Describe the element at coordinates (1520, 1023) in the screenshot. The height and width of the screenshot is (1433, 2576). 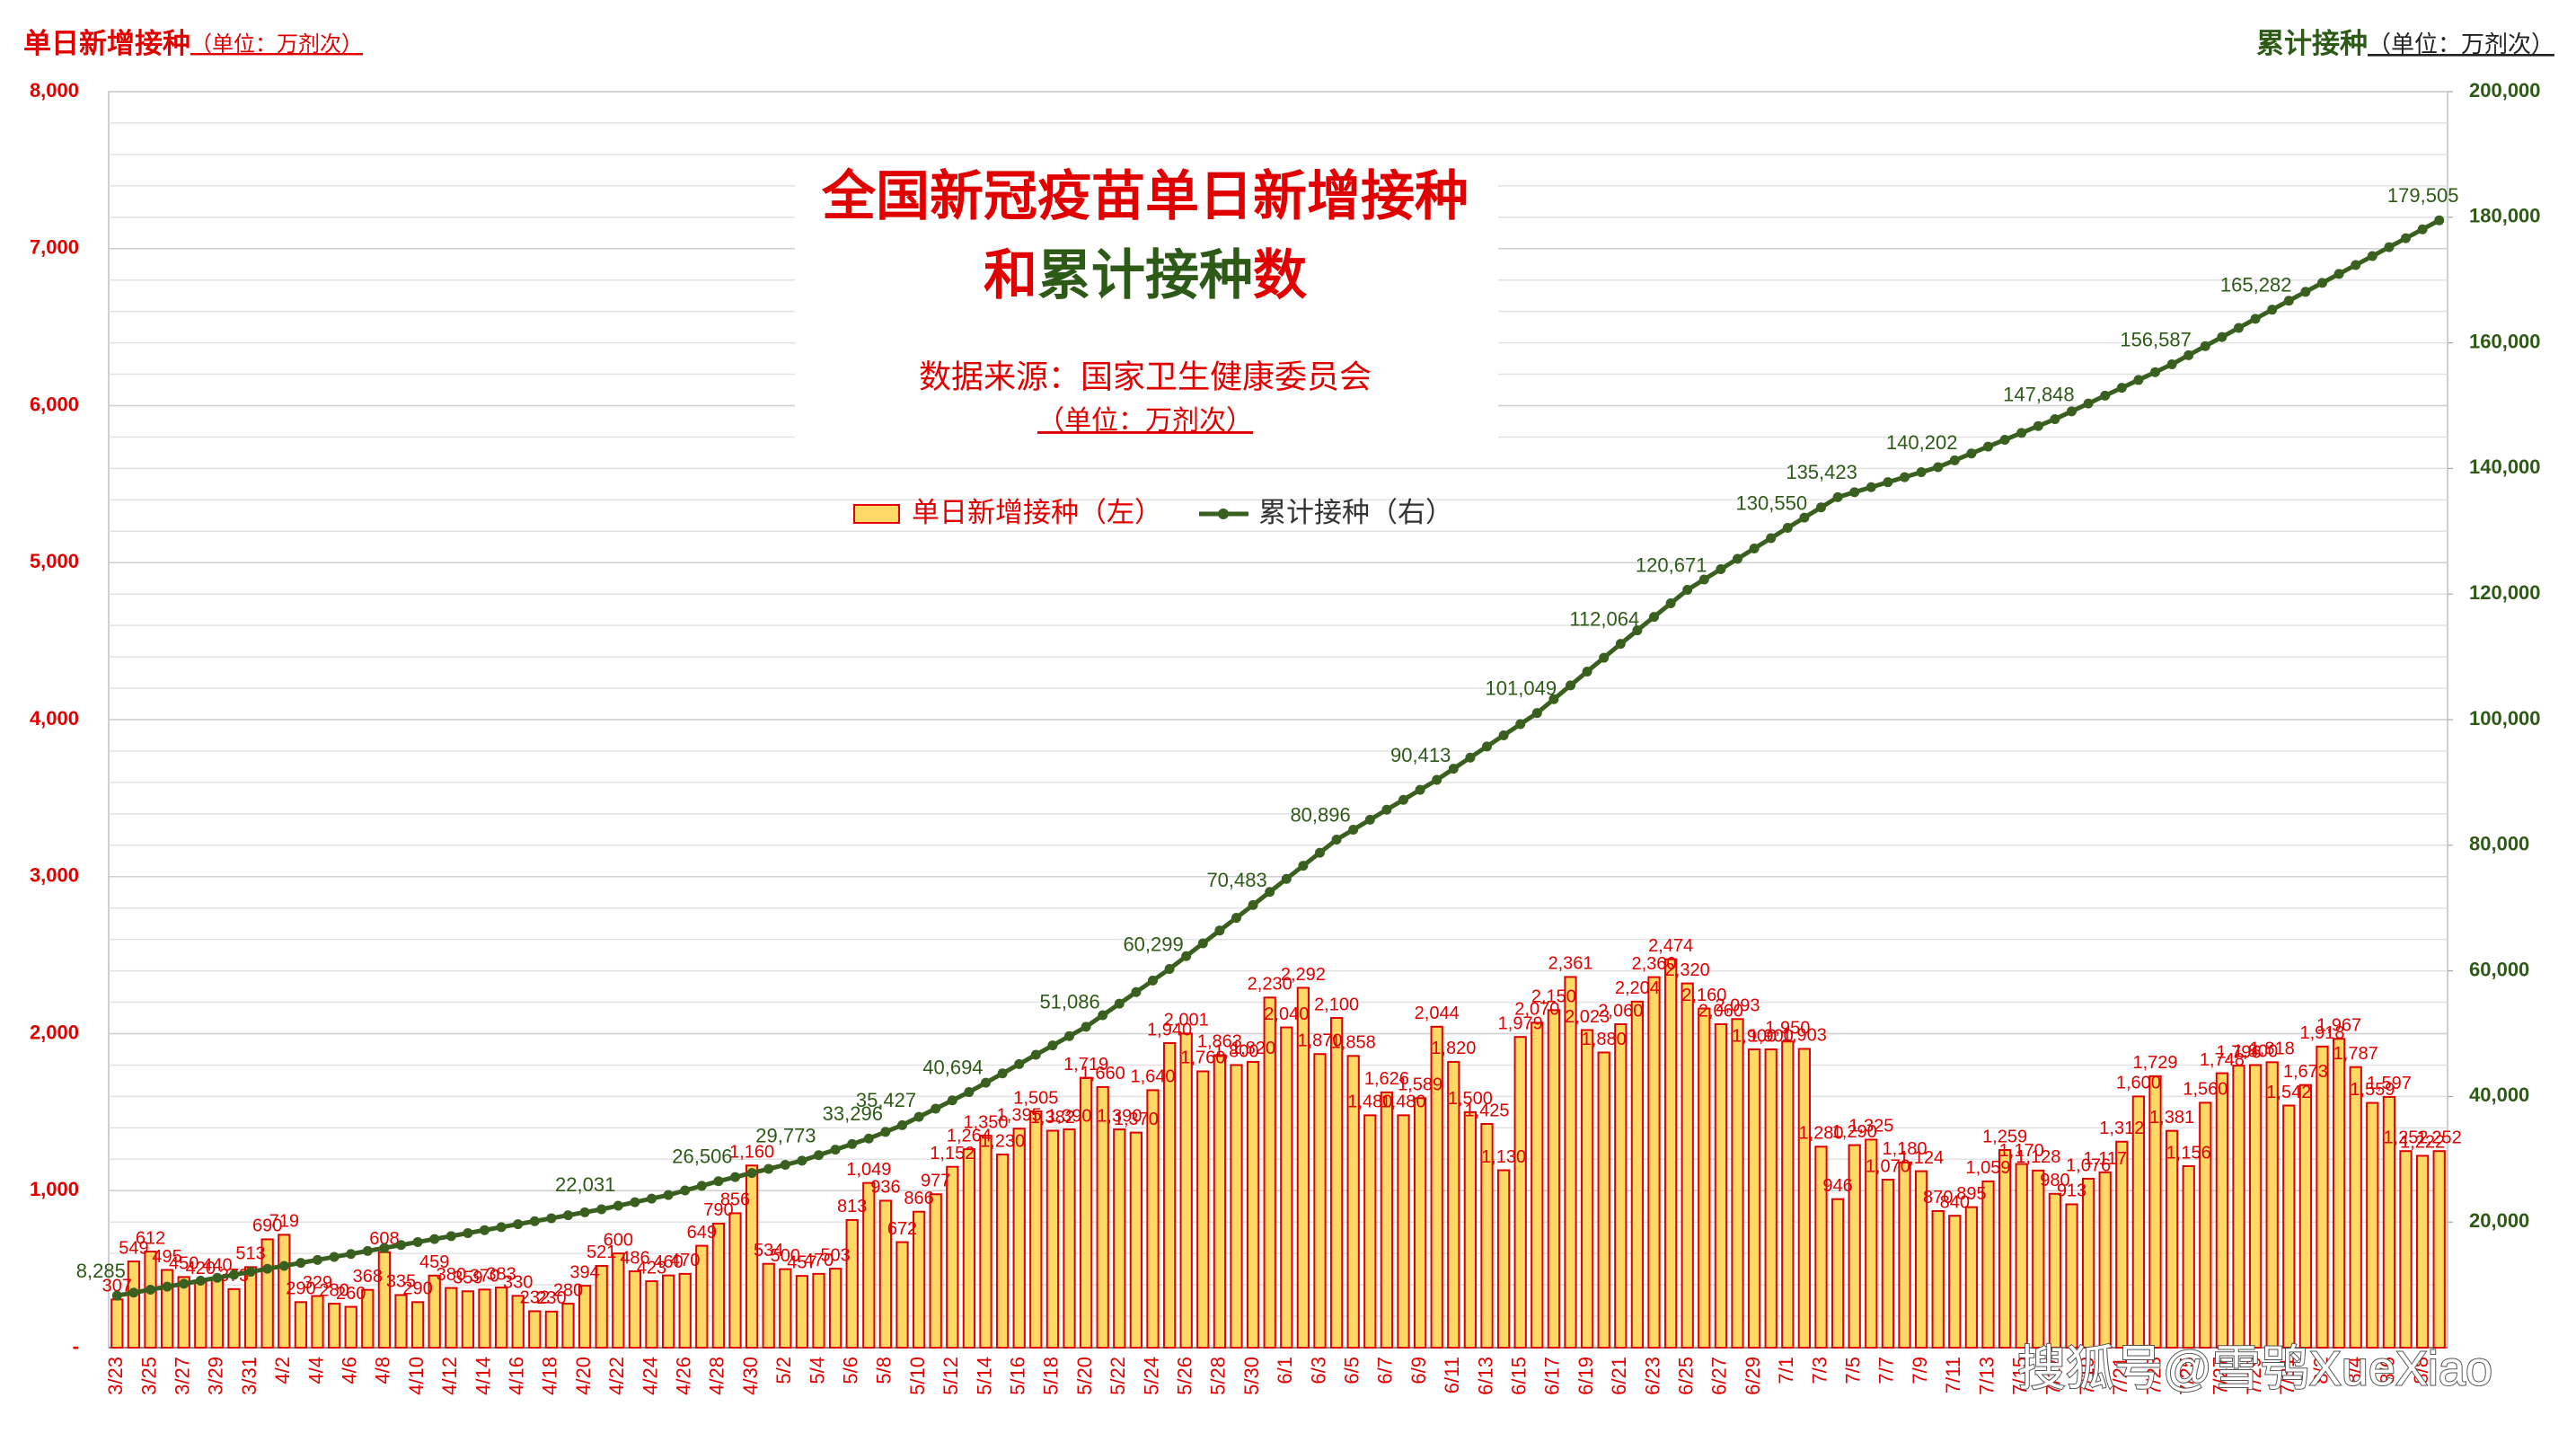
I see `bar-value-label: 1,979` at that location.